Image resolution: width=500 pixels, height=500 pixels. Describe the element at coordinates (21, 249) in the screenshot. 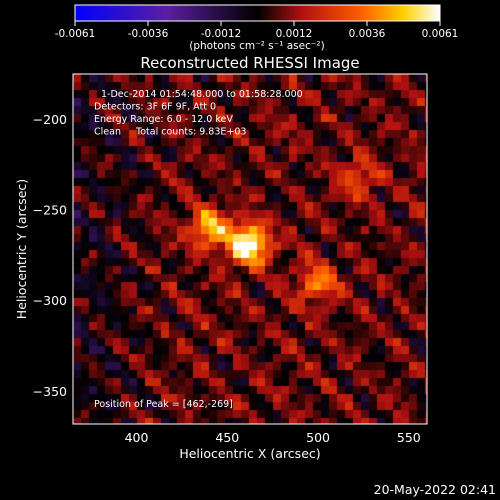

I see `y-axis-label: Heliocentric Y (arcsec)` at that location.